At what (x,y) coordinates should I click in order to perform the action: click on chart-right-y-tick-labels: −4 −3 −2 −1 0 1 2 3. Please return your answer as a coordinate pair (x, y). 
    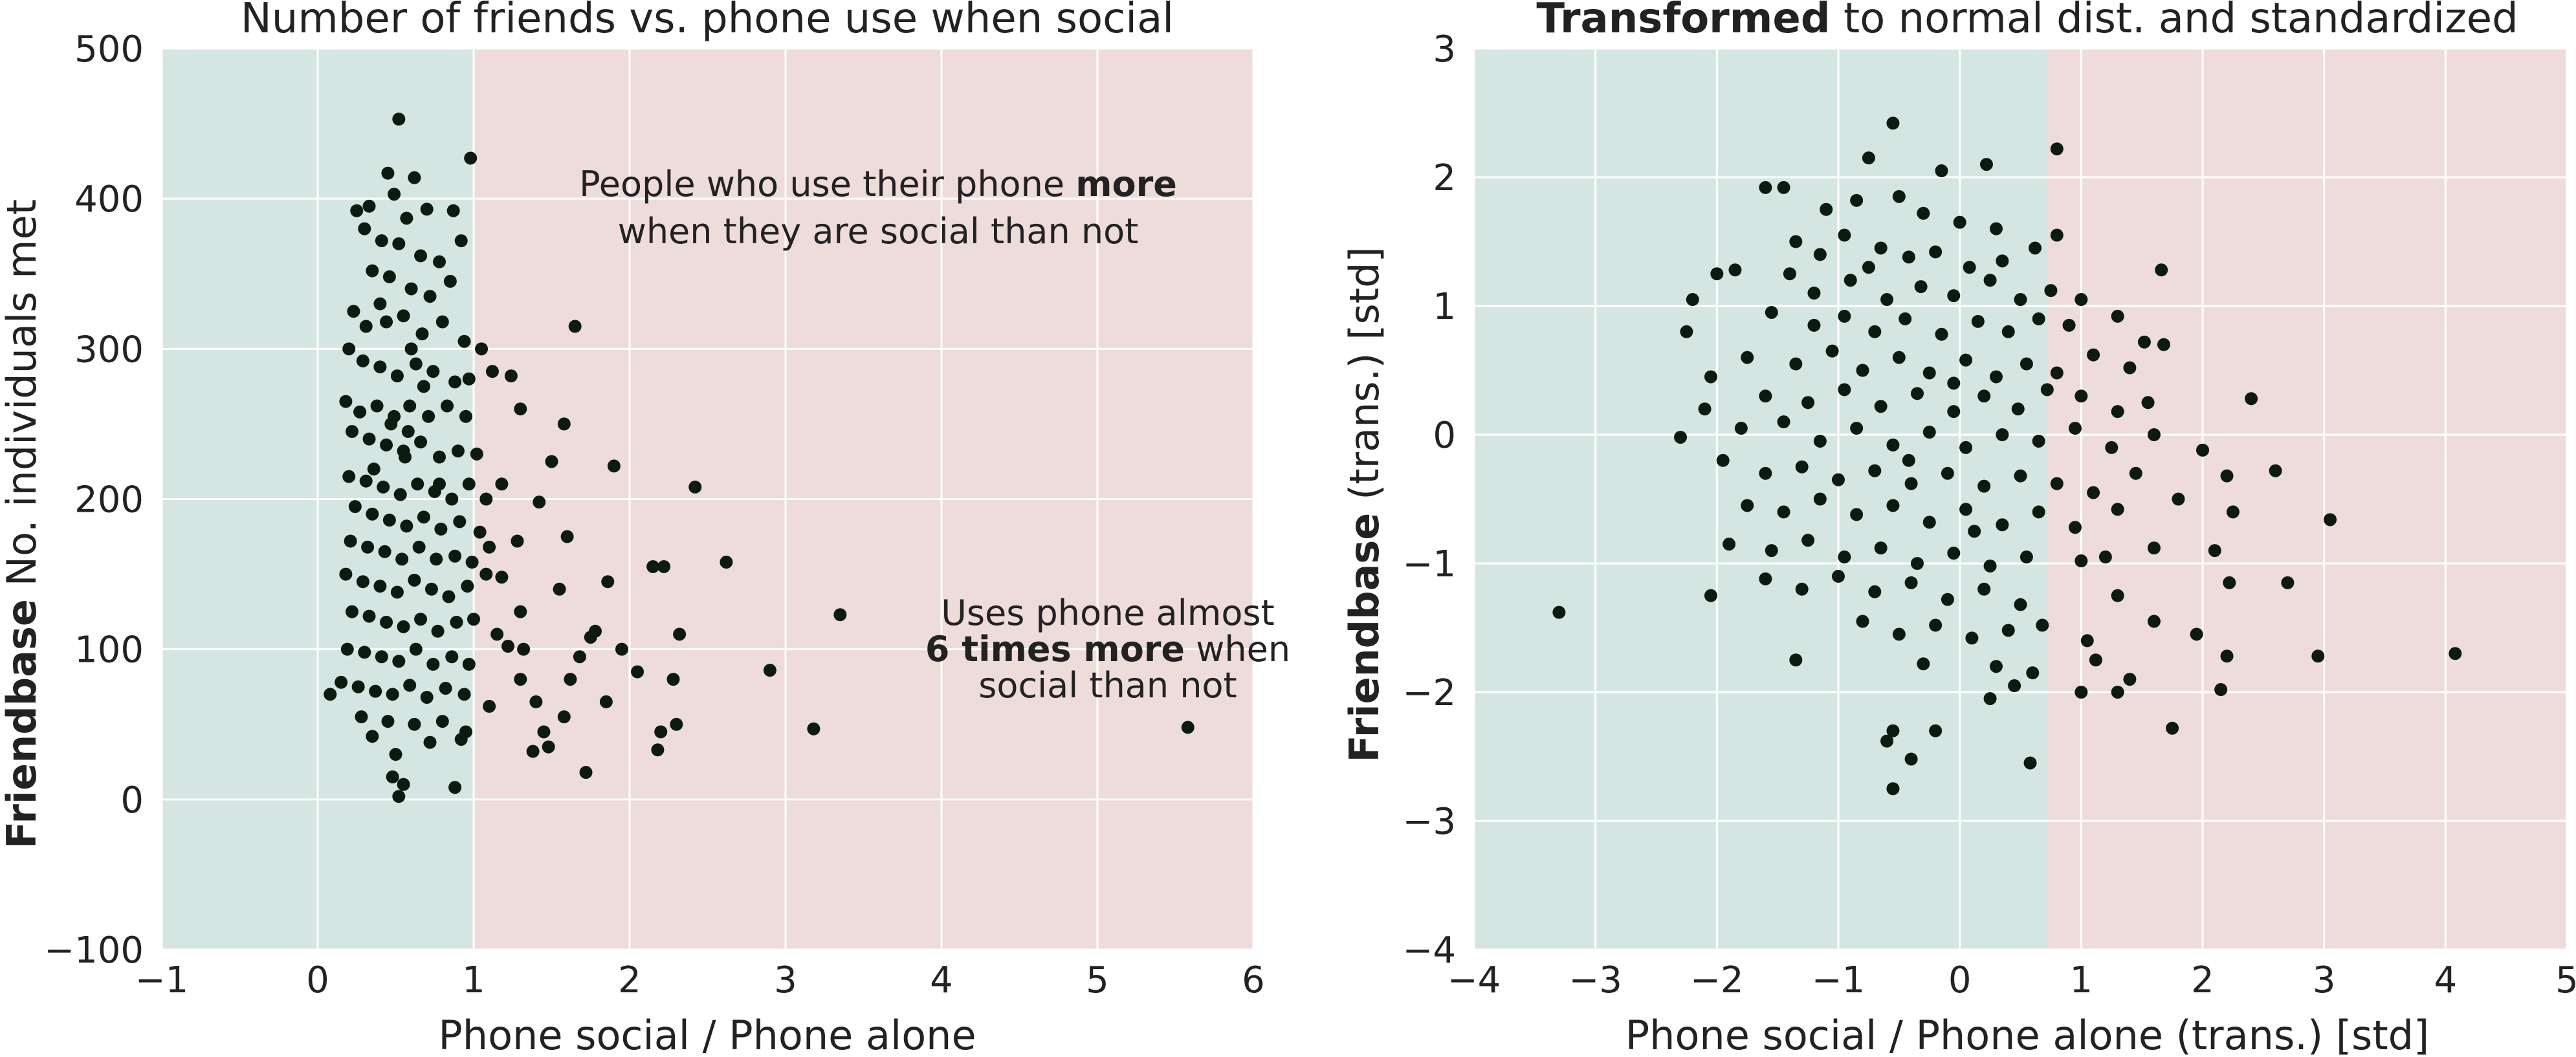
    Looking at the image, I should click on (1429, 500).